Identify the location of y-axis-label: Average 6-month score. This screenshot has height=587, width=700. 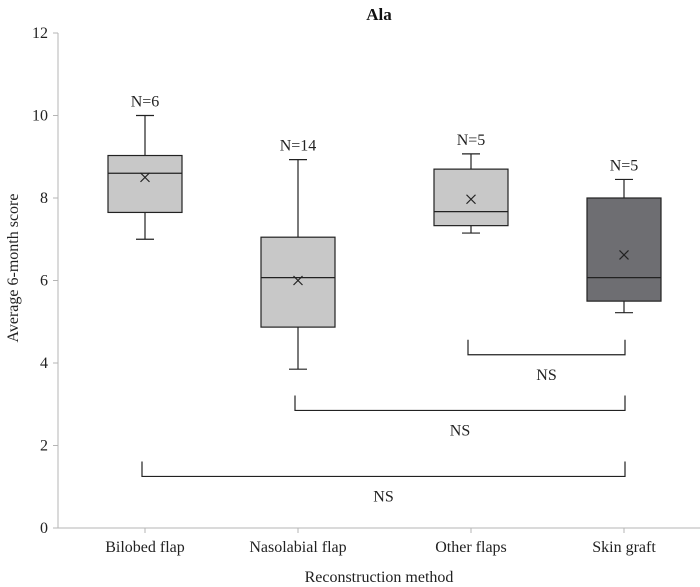
(13, 268).